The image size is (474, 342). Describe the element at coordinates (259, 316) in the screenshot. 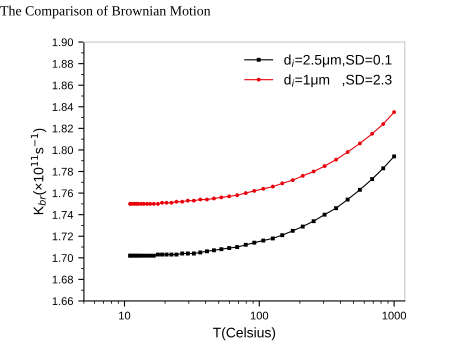

I see `x-tick-label: 100` at that location.